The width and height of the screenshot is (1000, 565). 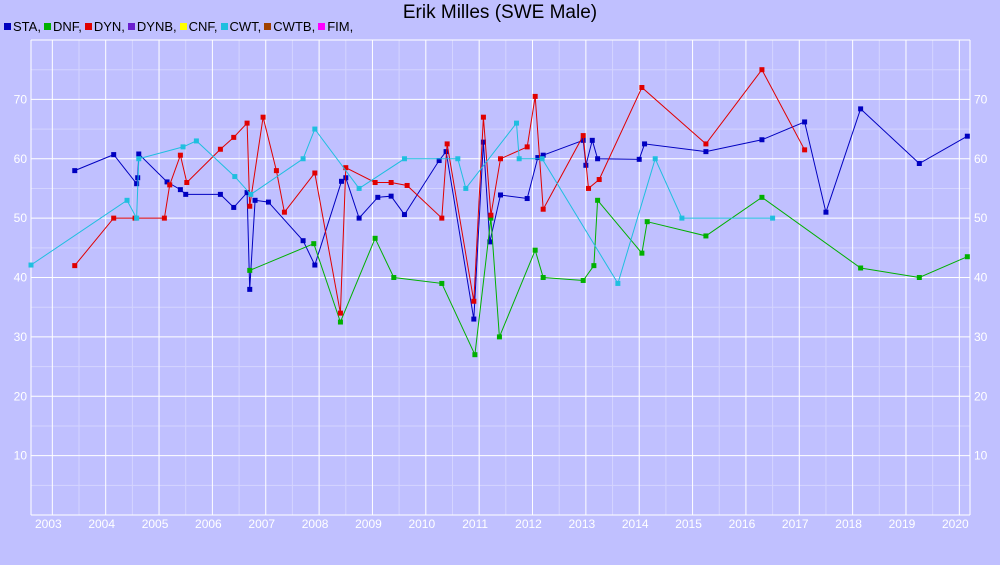 What do you see at coordinates (981, 218) in the screenshot?
I see `y-tick-label-right: 50` at bounding box center [981, 218].